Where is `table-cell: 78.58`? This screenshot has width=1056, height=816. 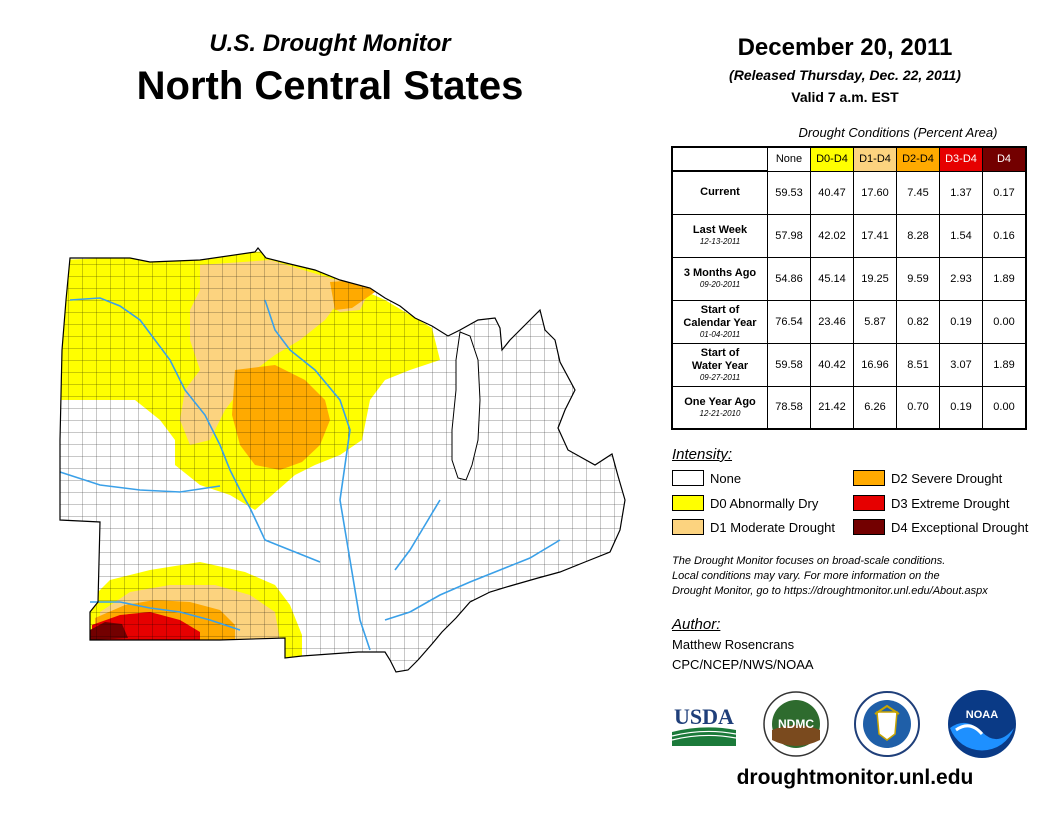
table-cell: 78.58 is located at coordinates (789, 407).